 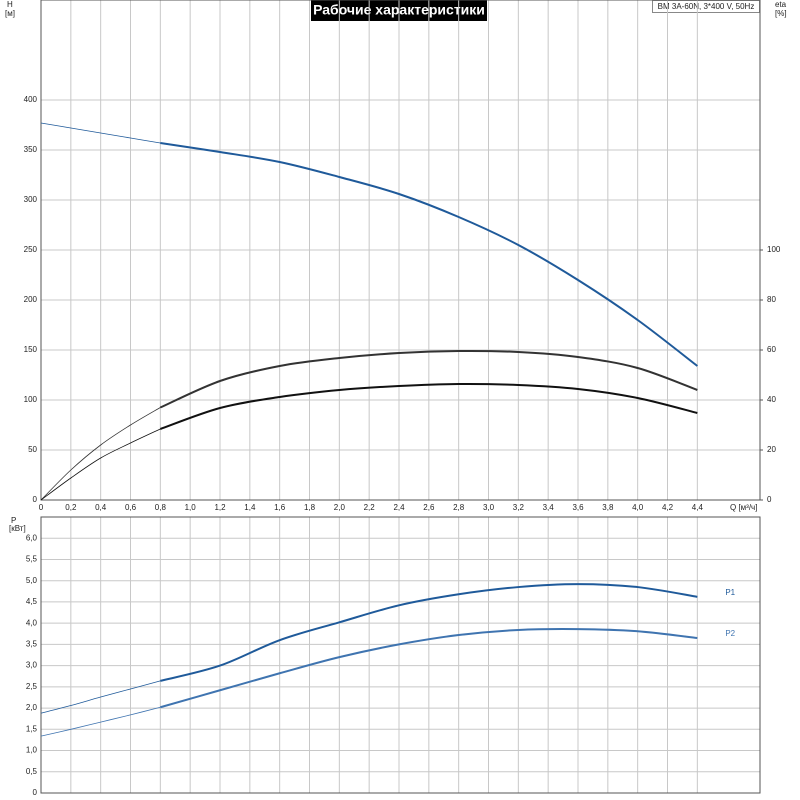 I want to click on x-tick-label: 4,2, so click(x=668, y=507).